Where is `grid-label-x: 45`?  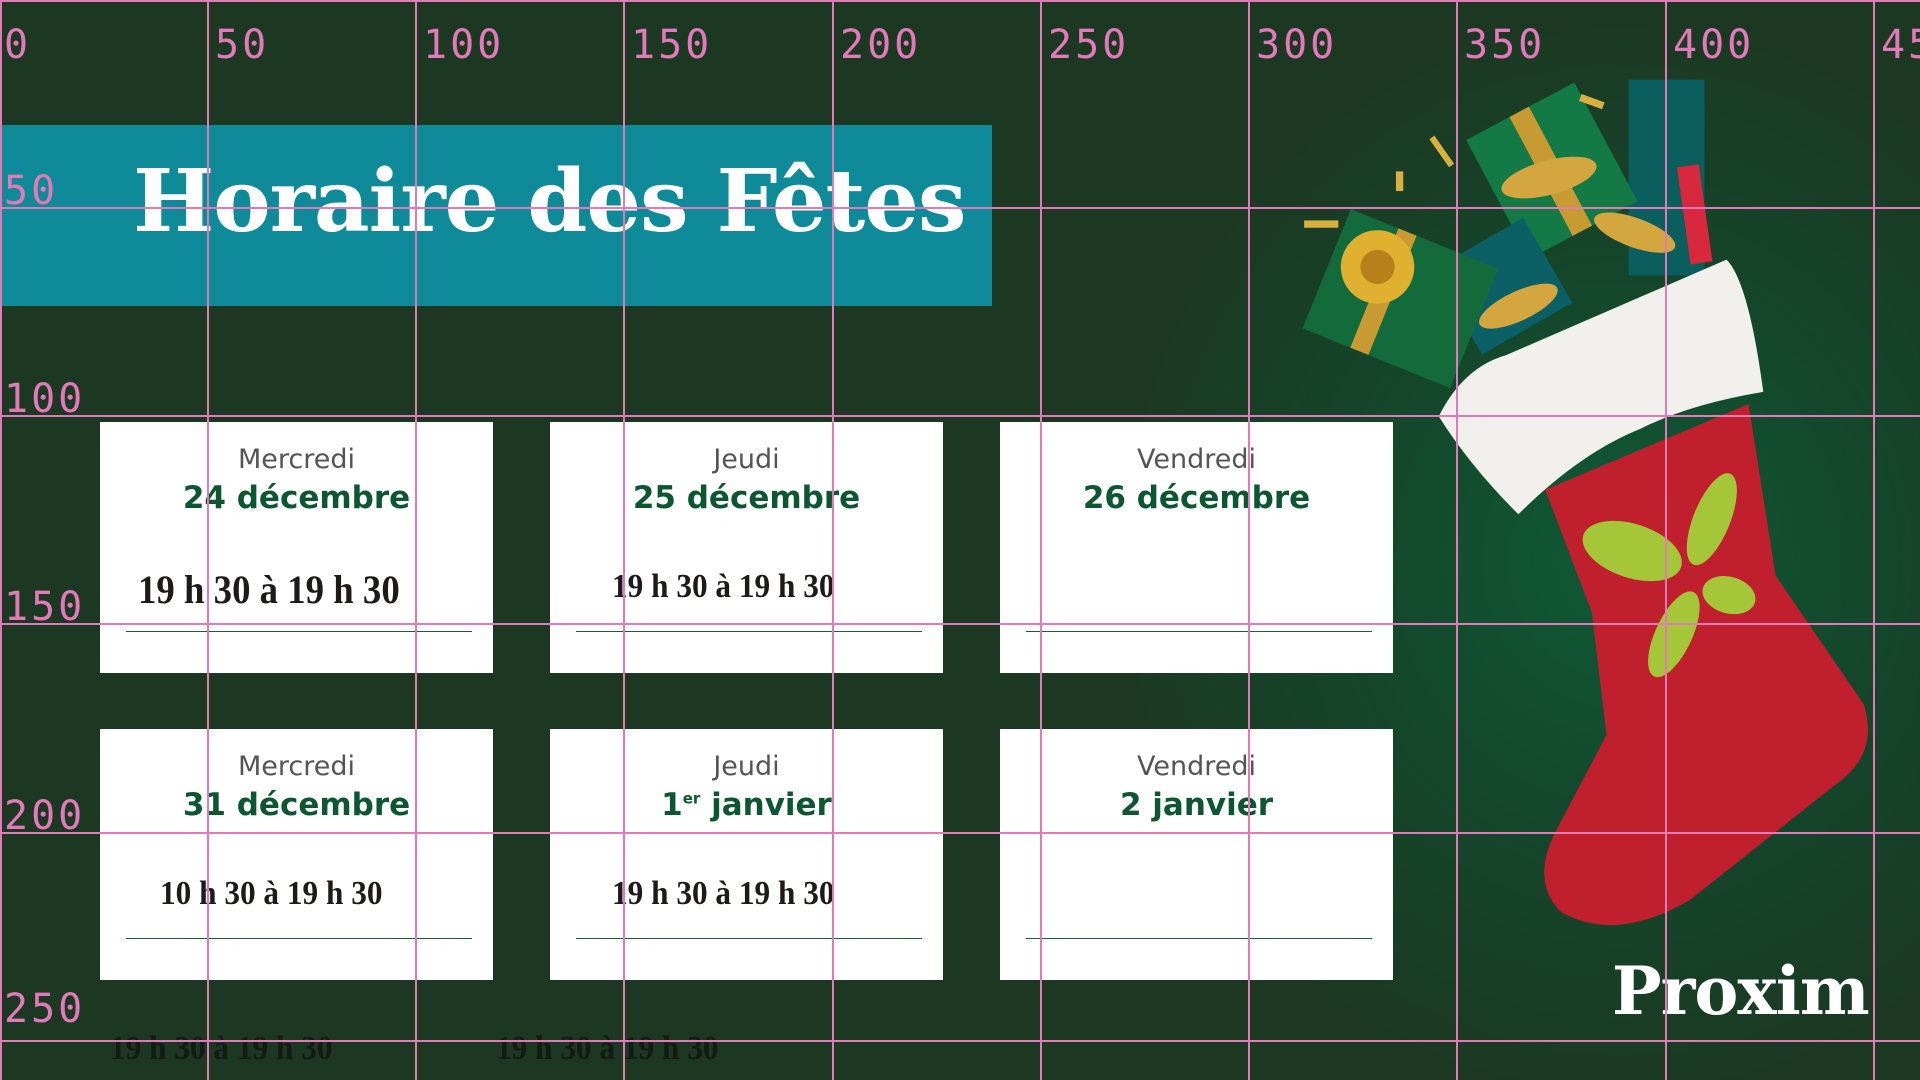
grid-label-x: 45 is located at coordinates (1900, 45).